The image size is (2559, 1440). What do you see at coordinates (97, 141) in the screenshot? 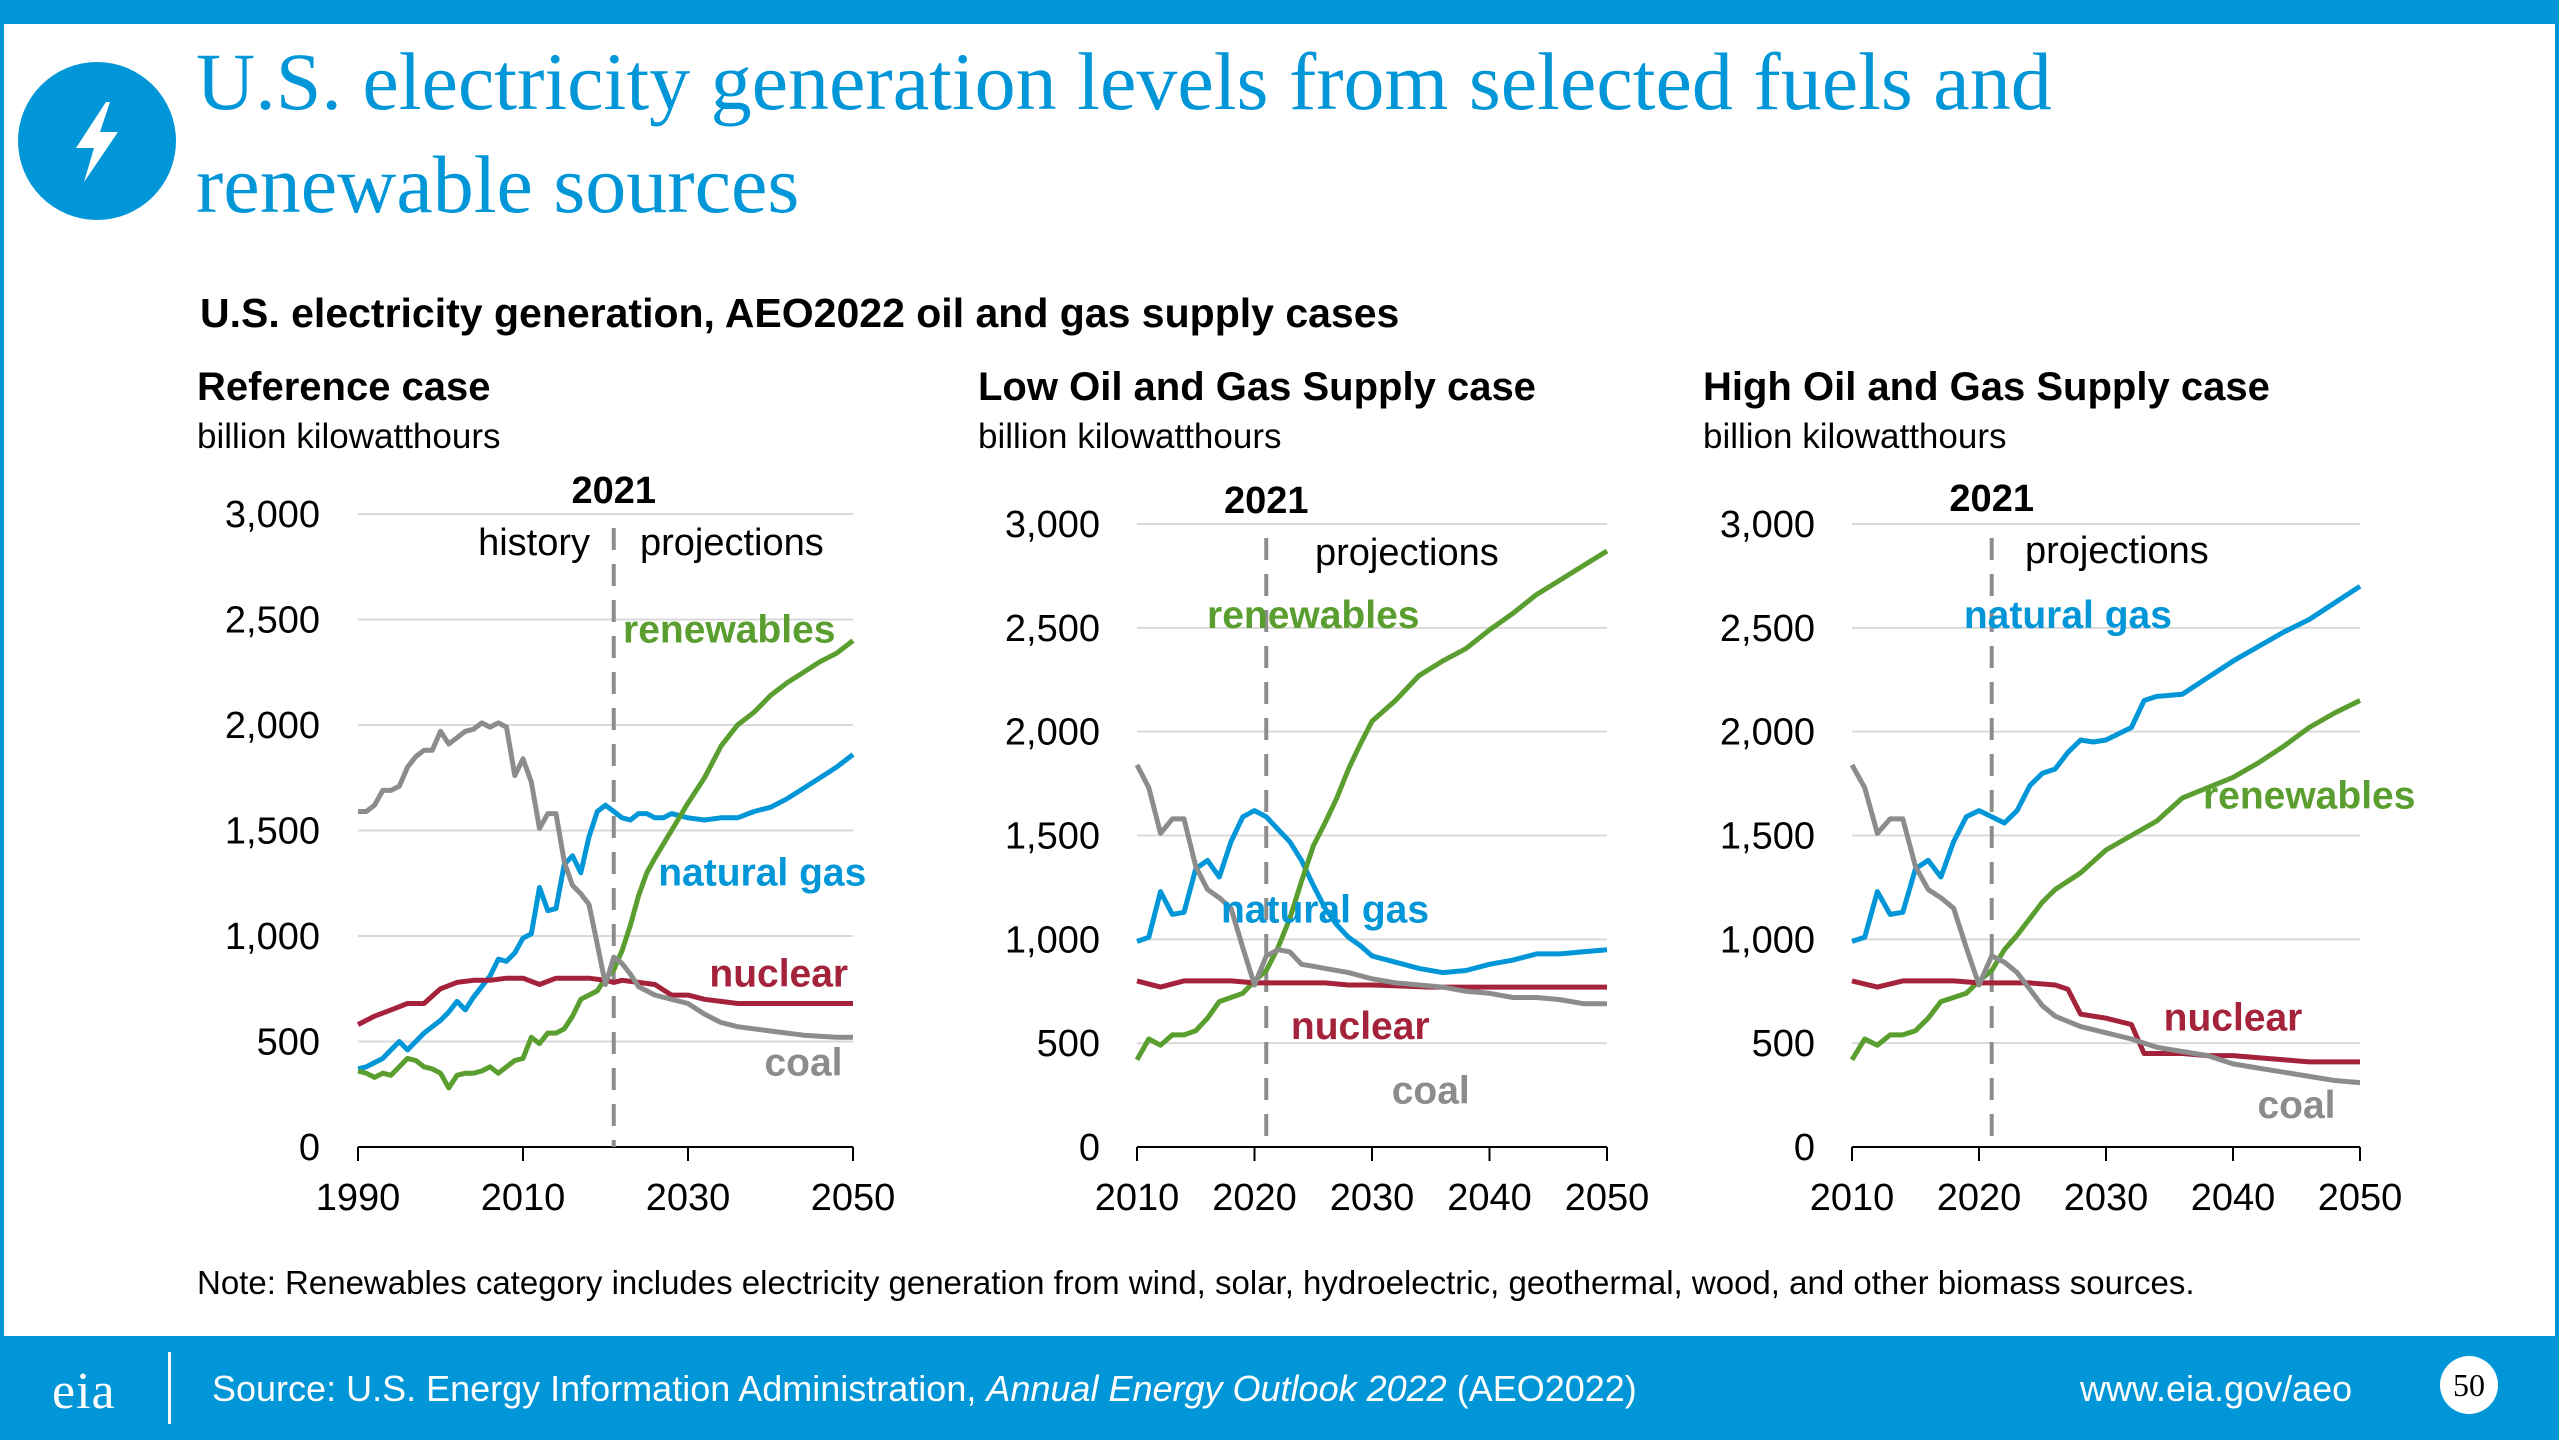
I see `lightning-bolt-icon` at bounding box center [97, 141].